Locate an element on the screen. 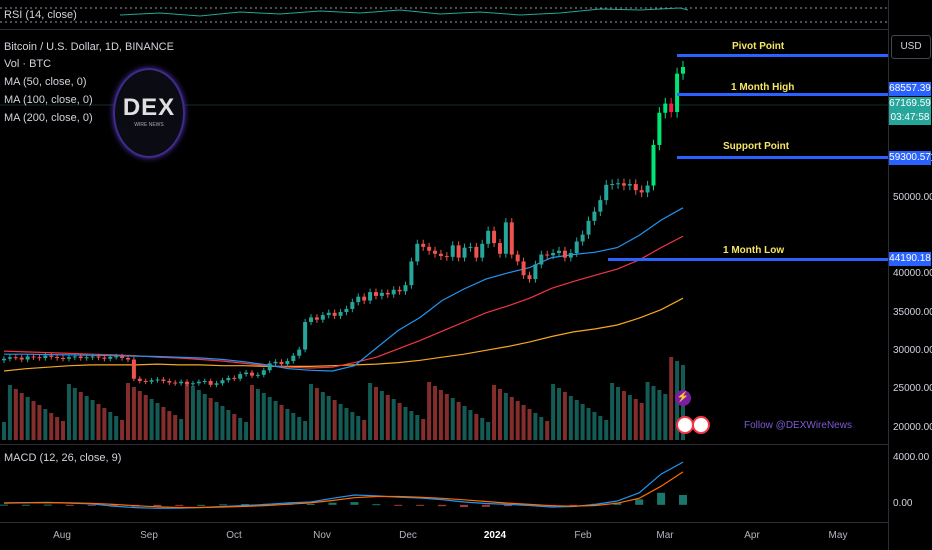 Image resolution: width=932 pixels, height=550 pixels. us-flag-icon is located at coordinates (701, 425).